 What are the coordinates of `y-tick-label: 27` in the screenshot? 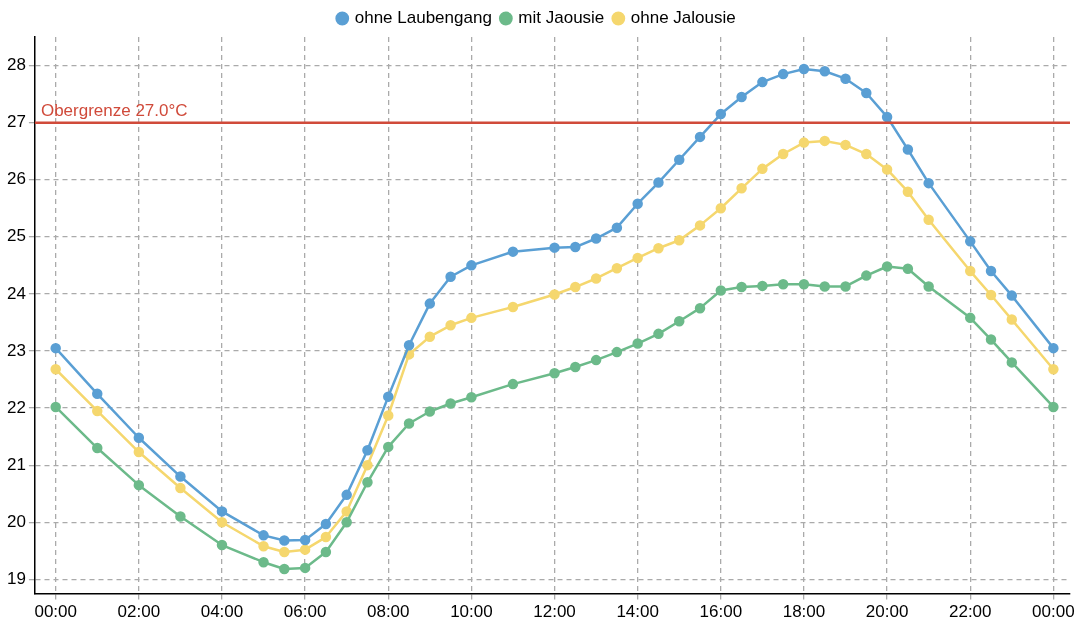 It's located at (16, 122).